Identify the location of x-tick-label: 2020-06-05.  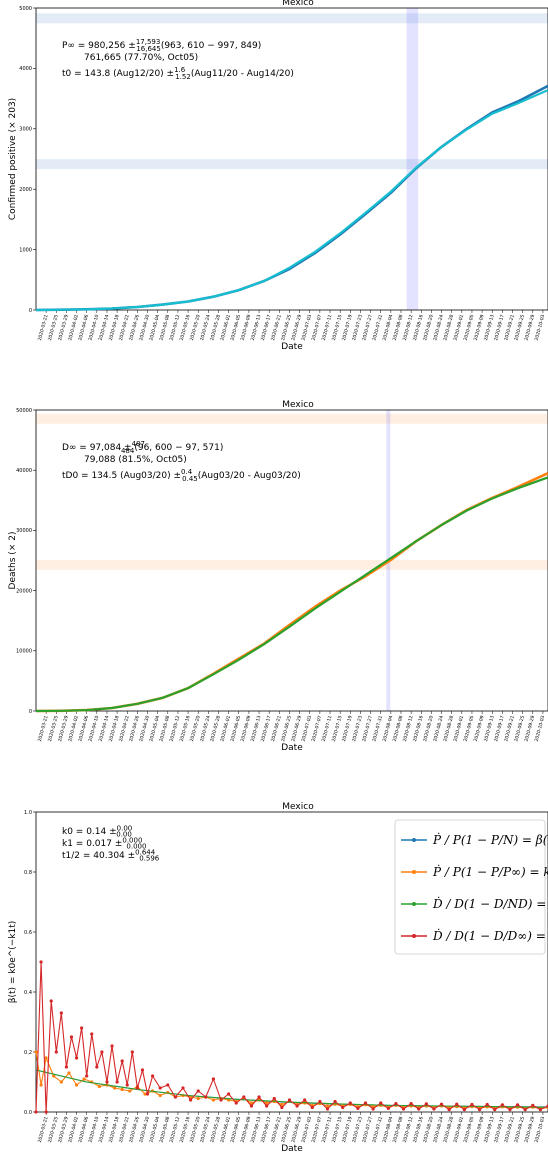
(235, 327).